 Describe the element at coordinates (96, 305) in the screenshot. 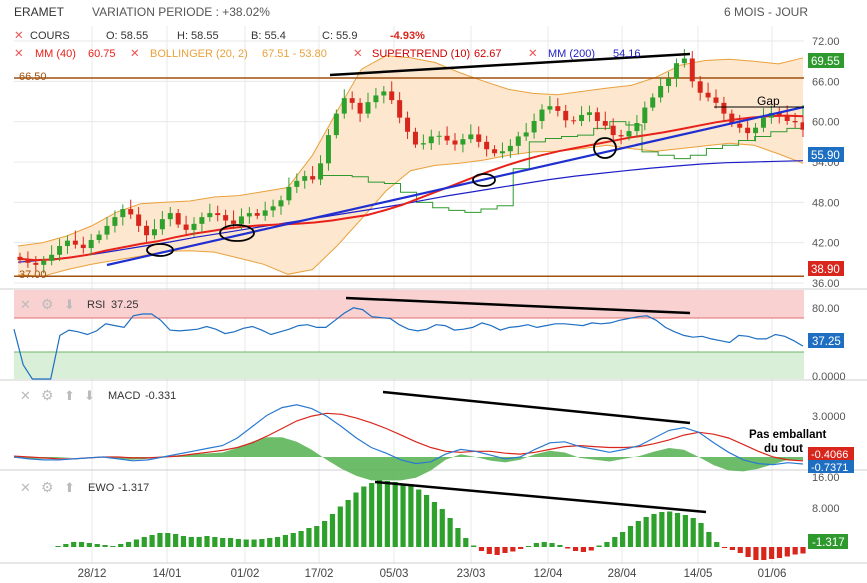

I see `rsi-title: RSI` at that location.